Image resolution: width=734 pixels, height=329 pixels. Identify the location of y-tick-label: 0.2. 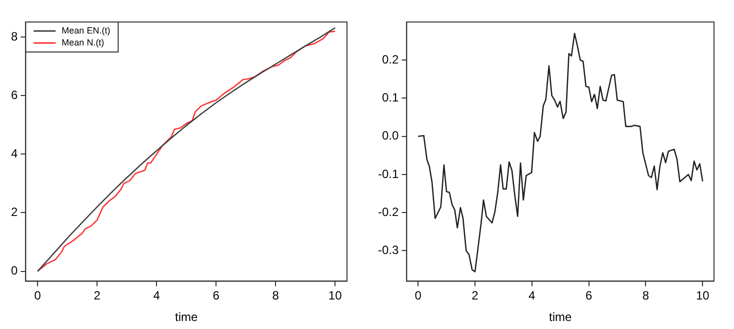
(390, 59).